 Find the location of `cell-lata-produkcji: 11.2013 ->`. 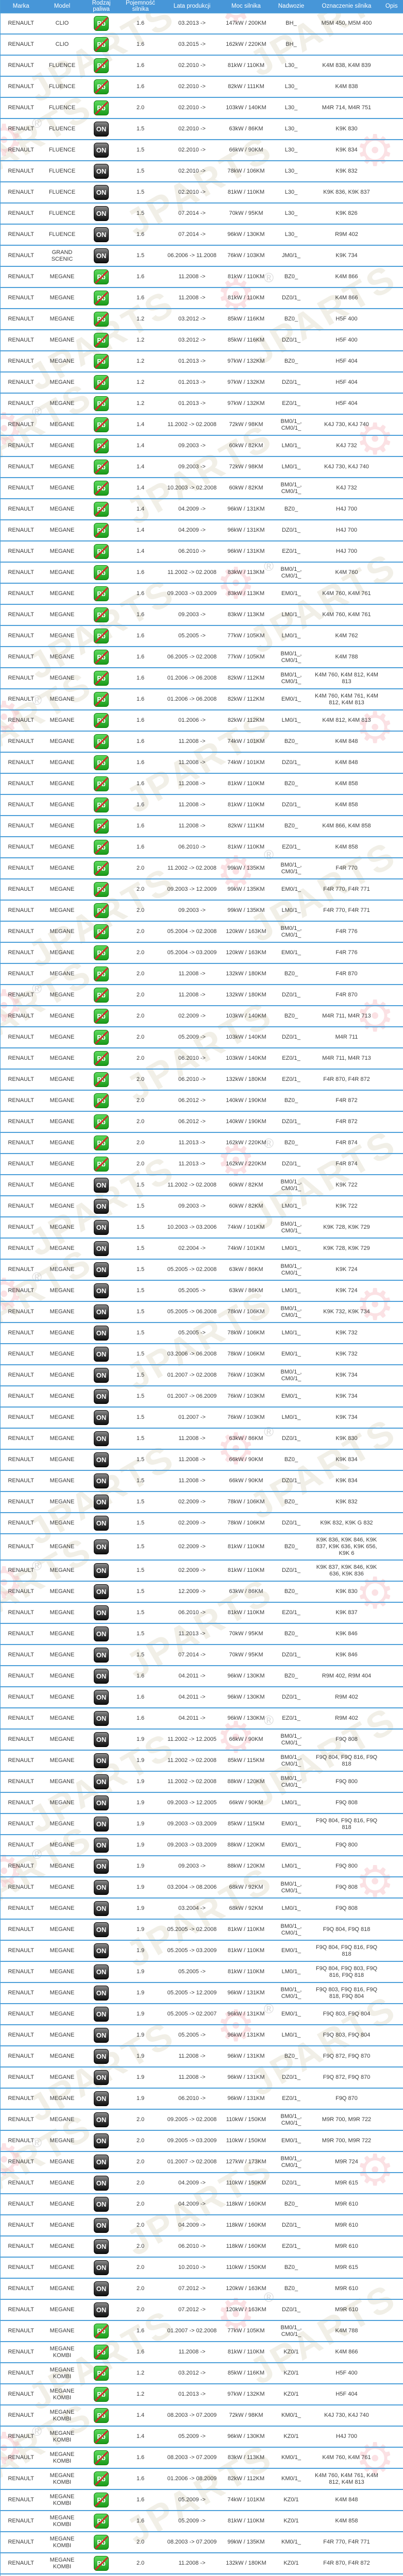

cell-lata-produkcji: 11.2013 -> is located at coordinates (192, 1634).